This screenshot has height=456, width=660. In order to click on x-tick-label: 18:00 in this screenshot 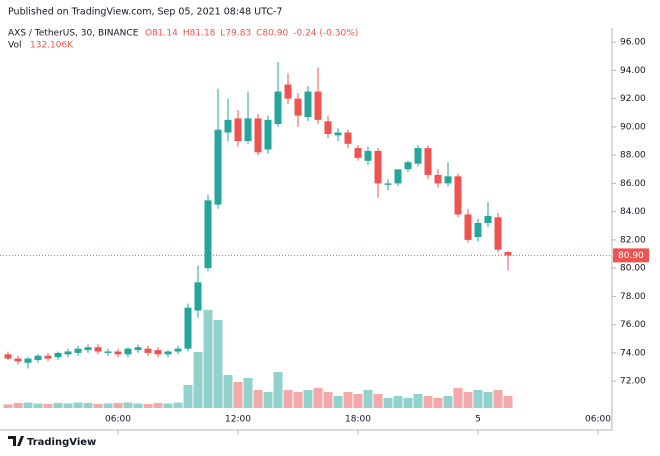, I will do `click(358, 420)`.